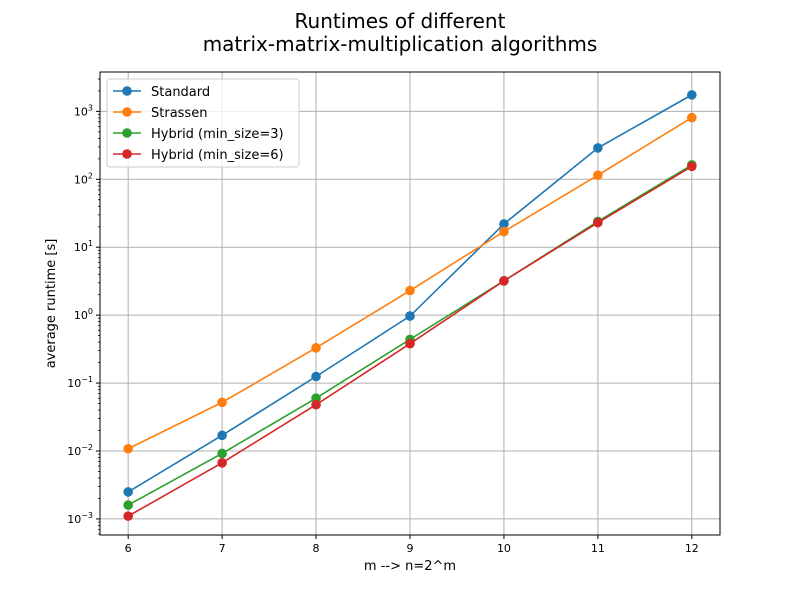  Describe the element at coordinates (87, 515) in the screenshot. I see `y-tick-exponent: −3` at that location.